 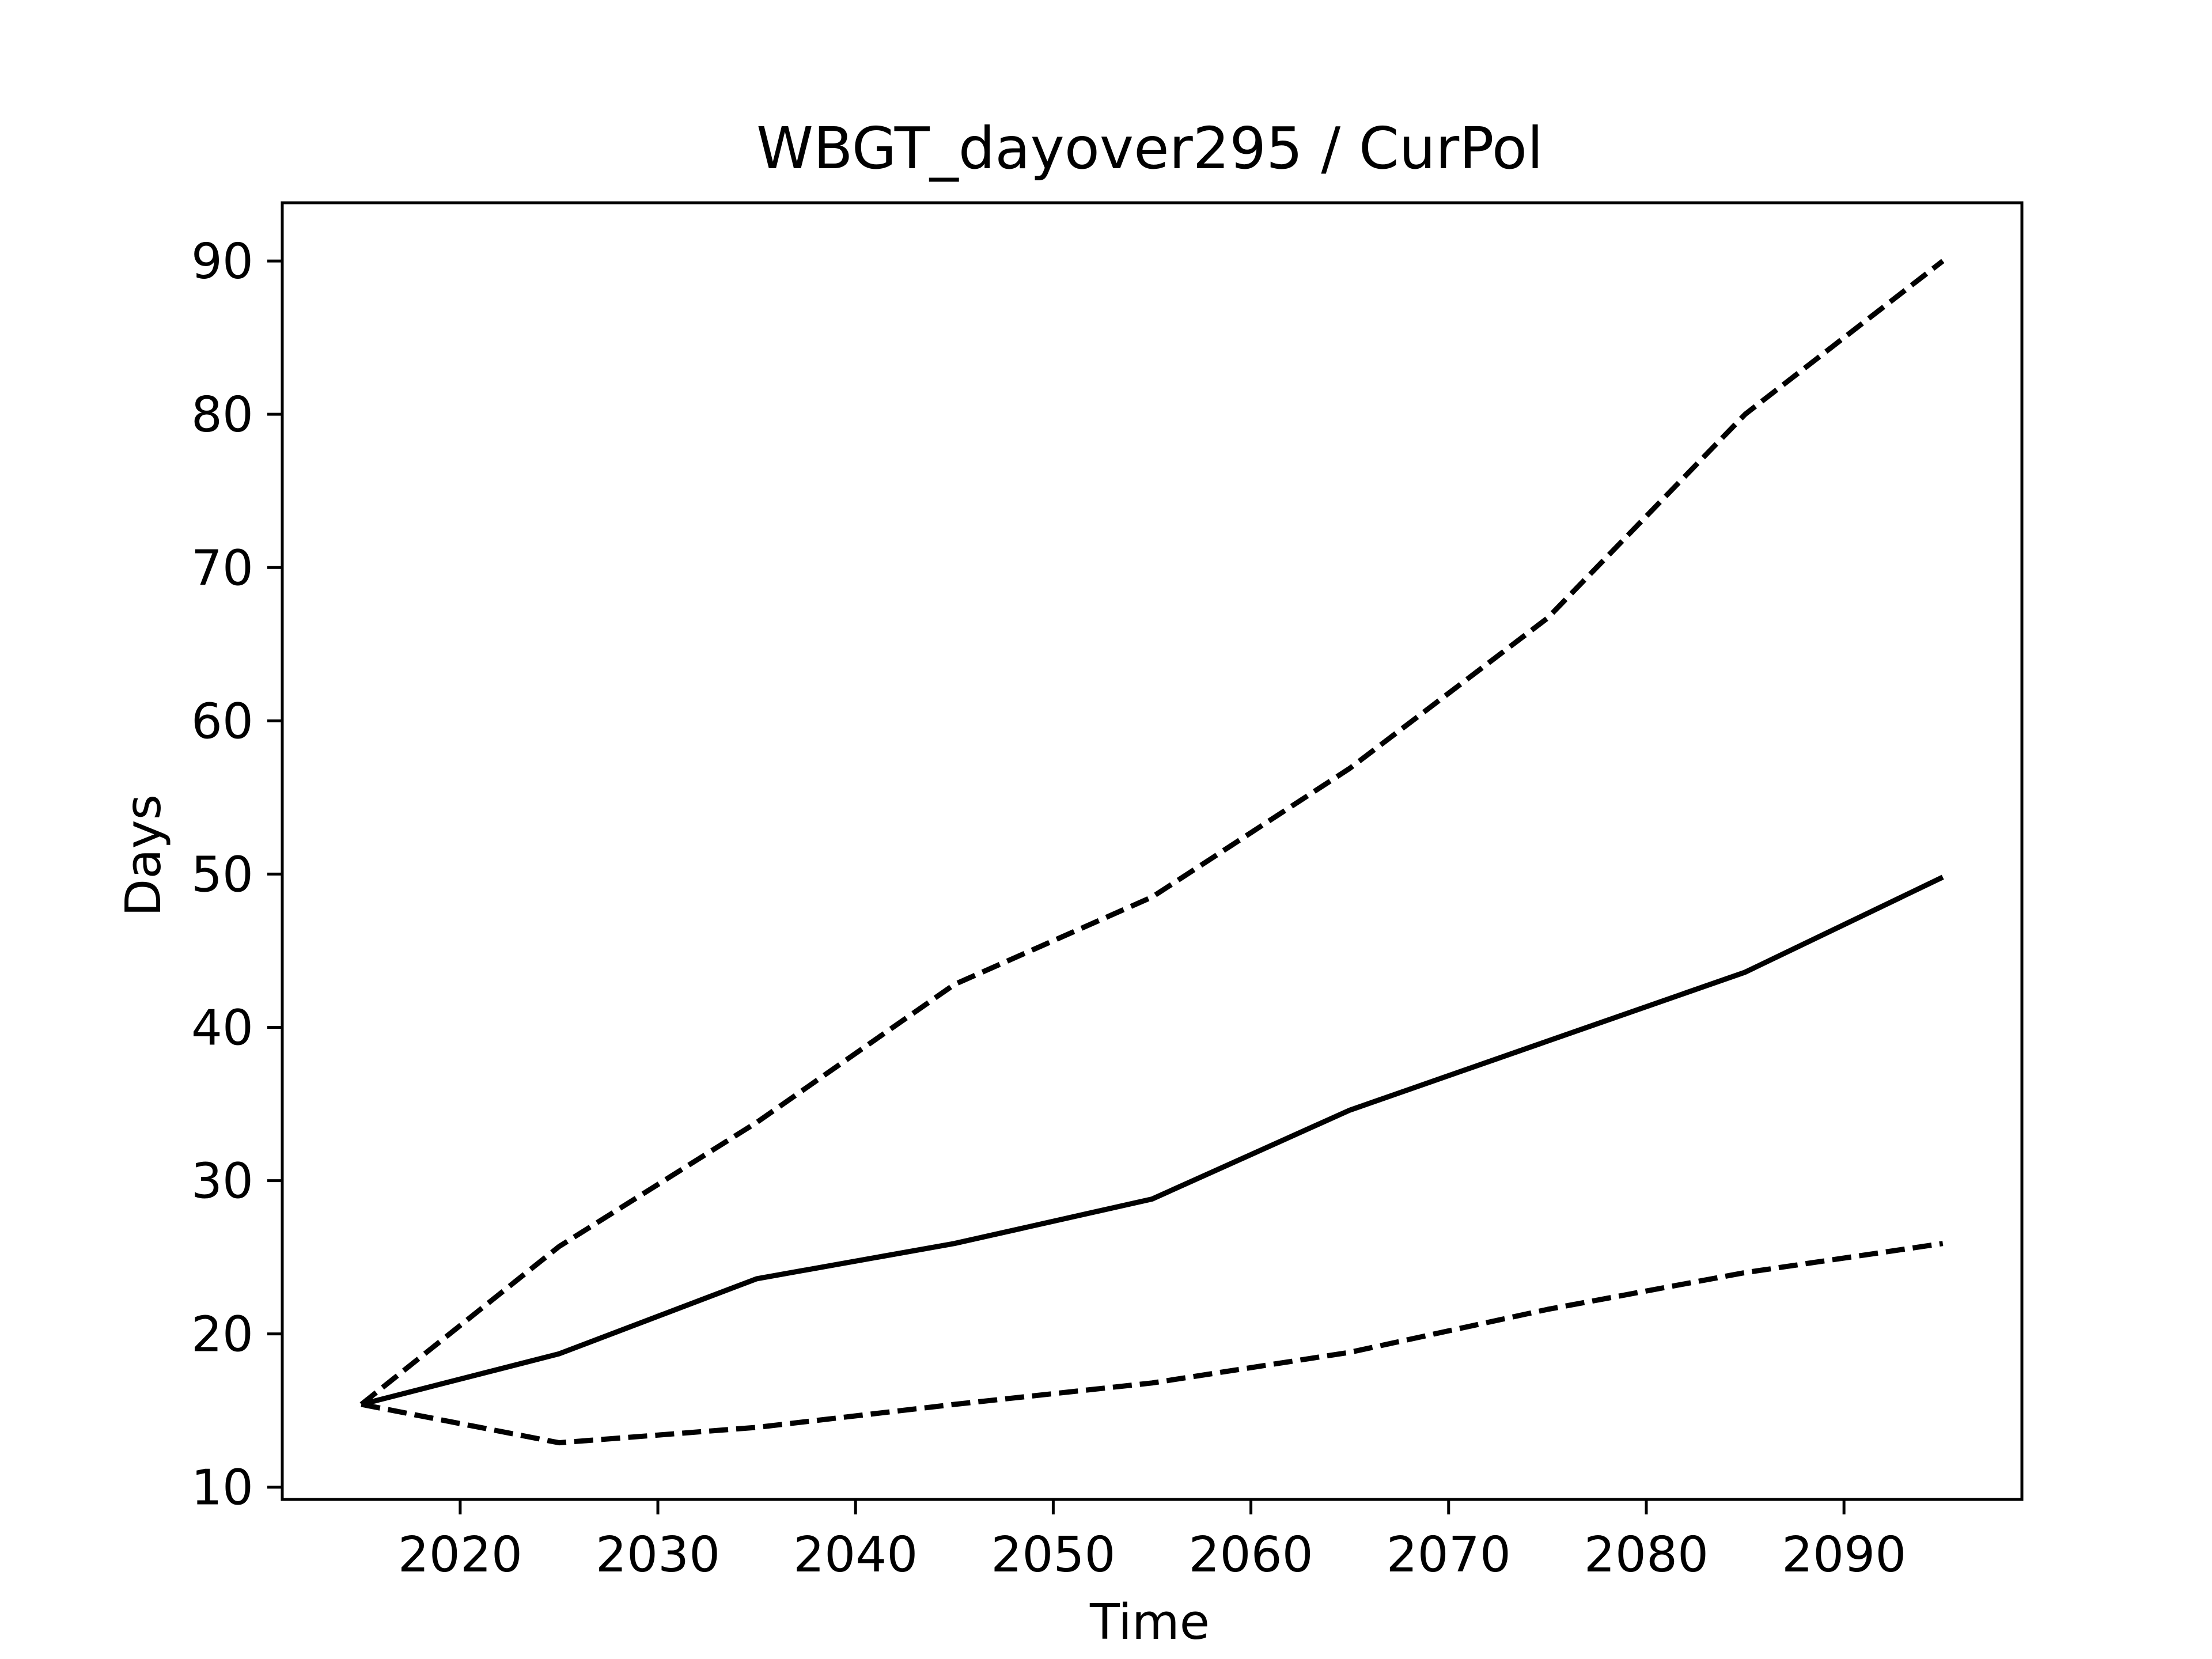 I want to click on x-tick-label-2040: 2040, so click(x=855, y=1555).